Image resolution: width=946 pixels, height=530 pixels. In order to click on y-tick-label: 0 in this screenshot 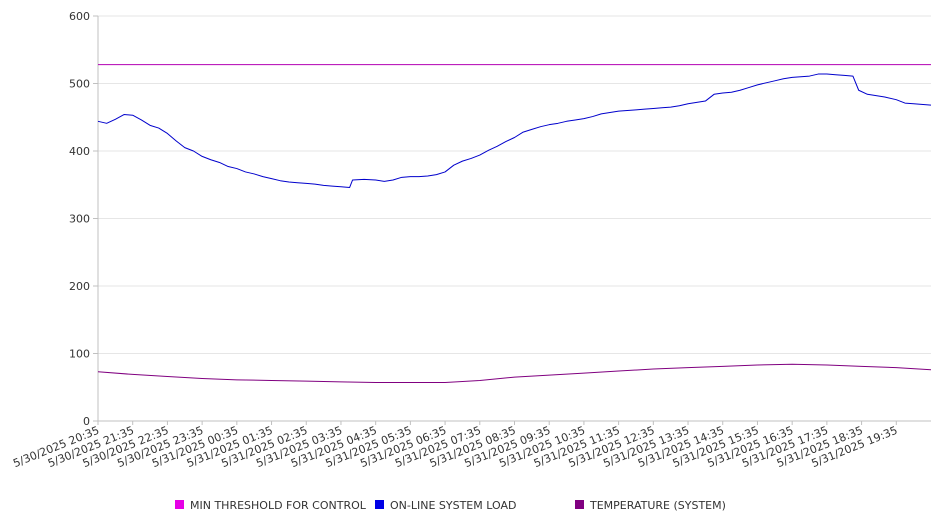, I will do `click(86, 421)`.